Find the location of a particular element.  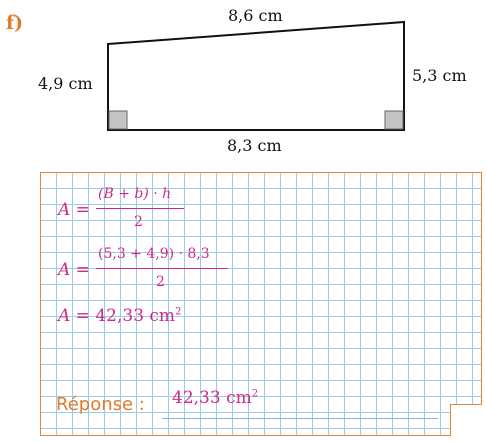

formula-line3-lhs: A = is located at coordinates (74, 316).